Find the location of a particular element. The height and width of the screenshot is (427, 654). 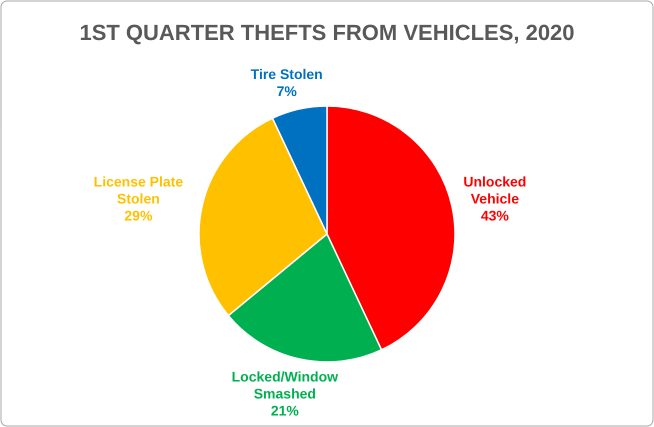

slice-label: Locked/Window Smashed is located at coordinates (285, 385).